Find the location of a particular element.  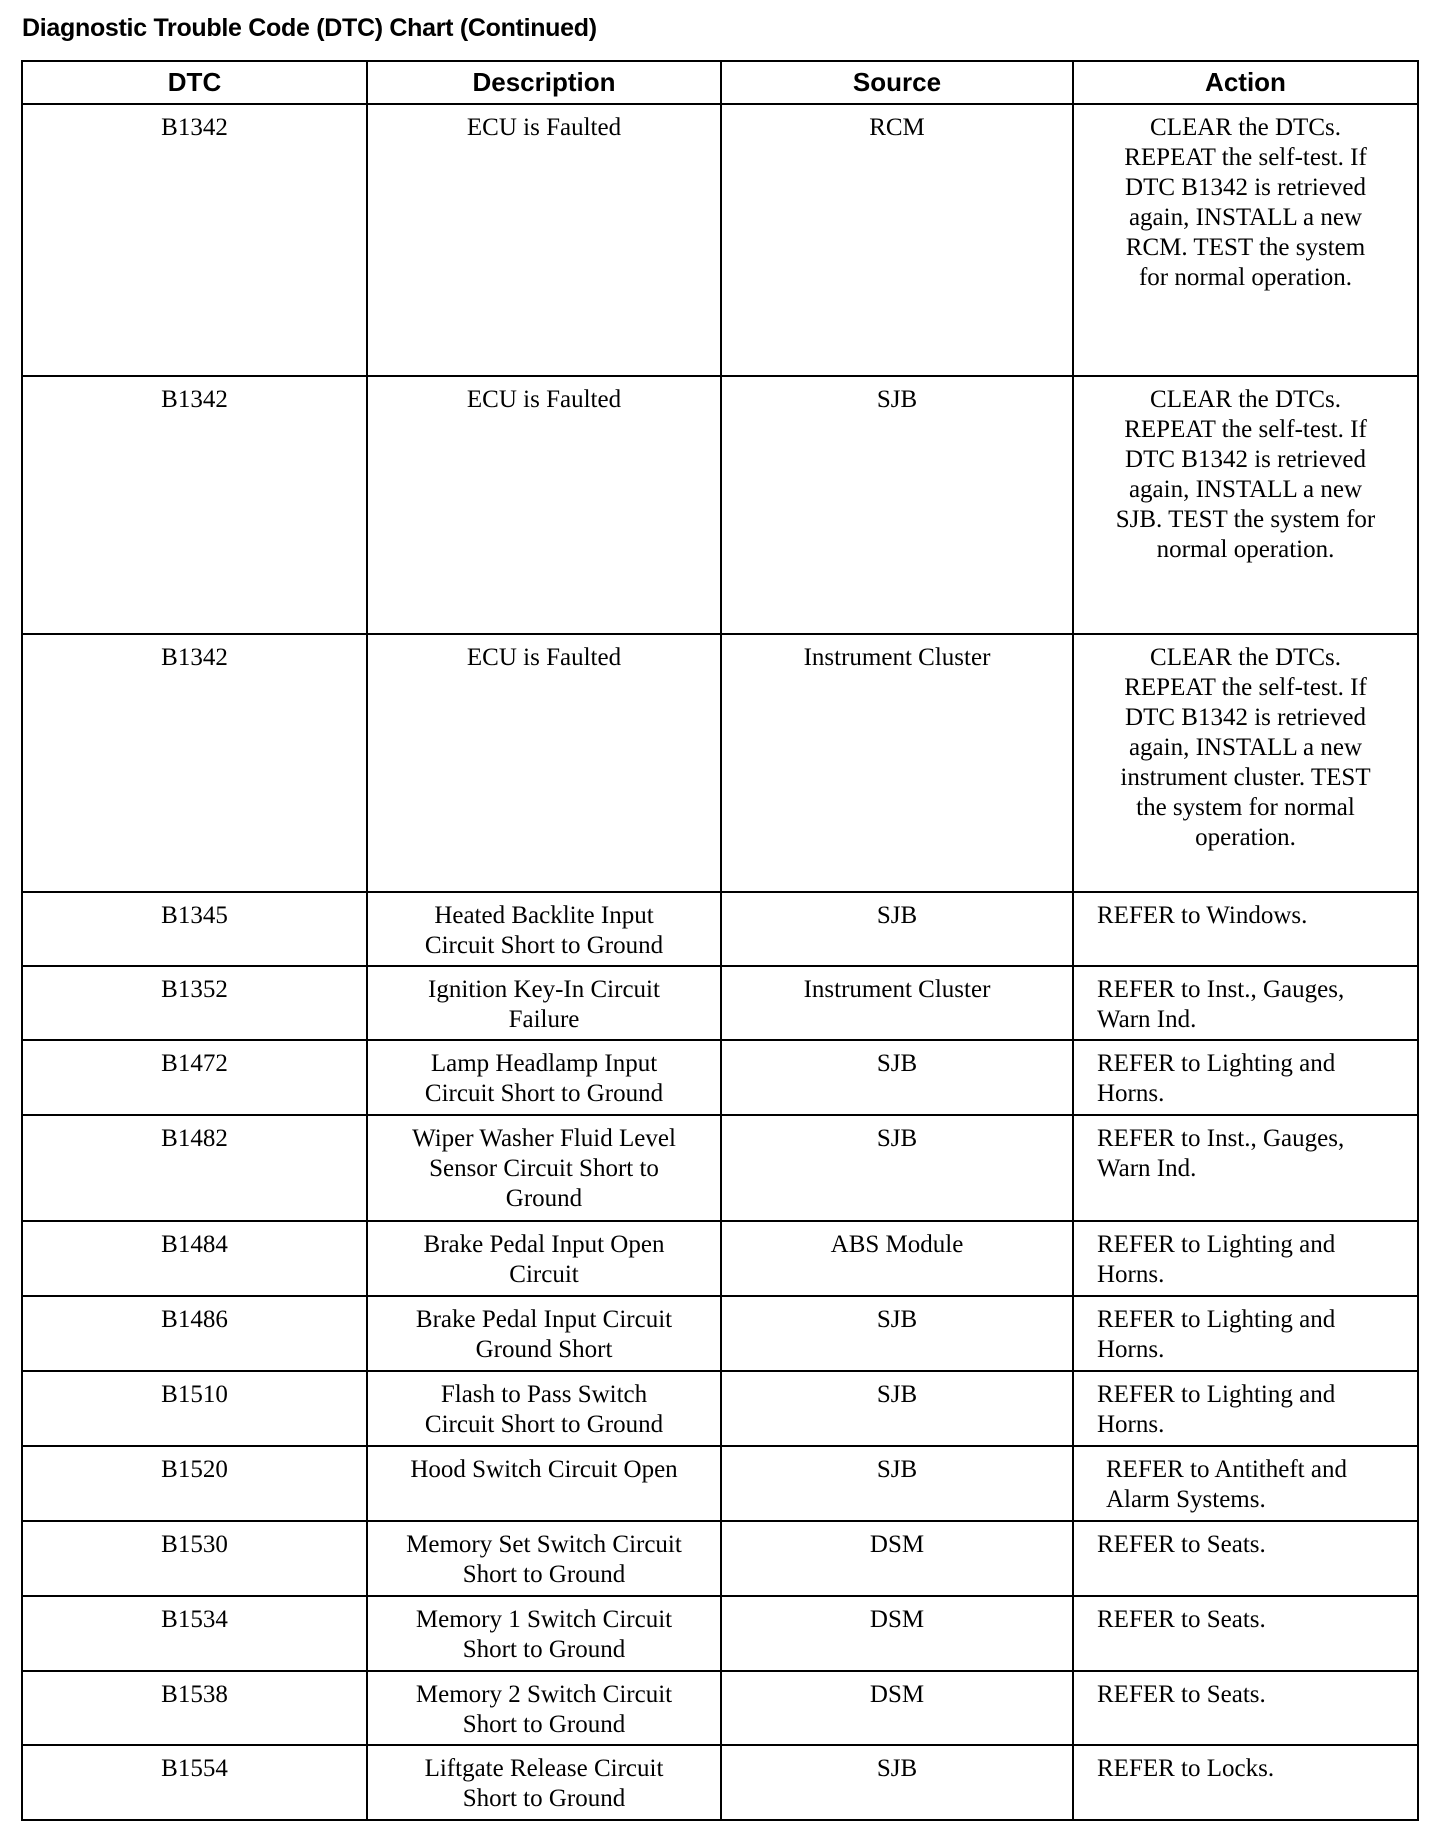

action-cell-line: REFER to Inst., Gauges, is located at coordinates (1221, 989).